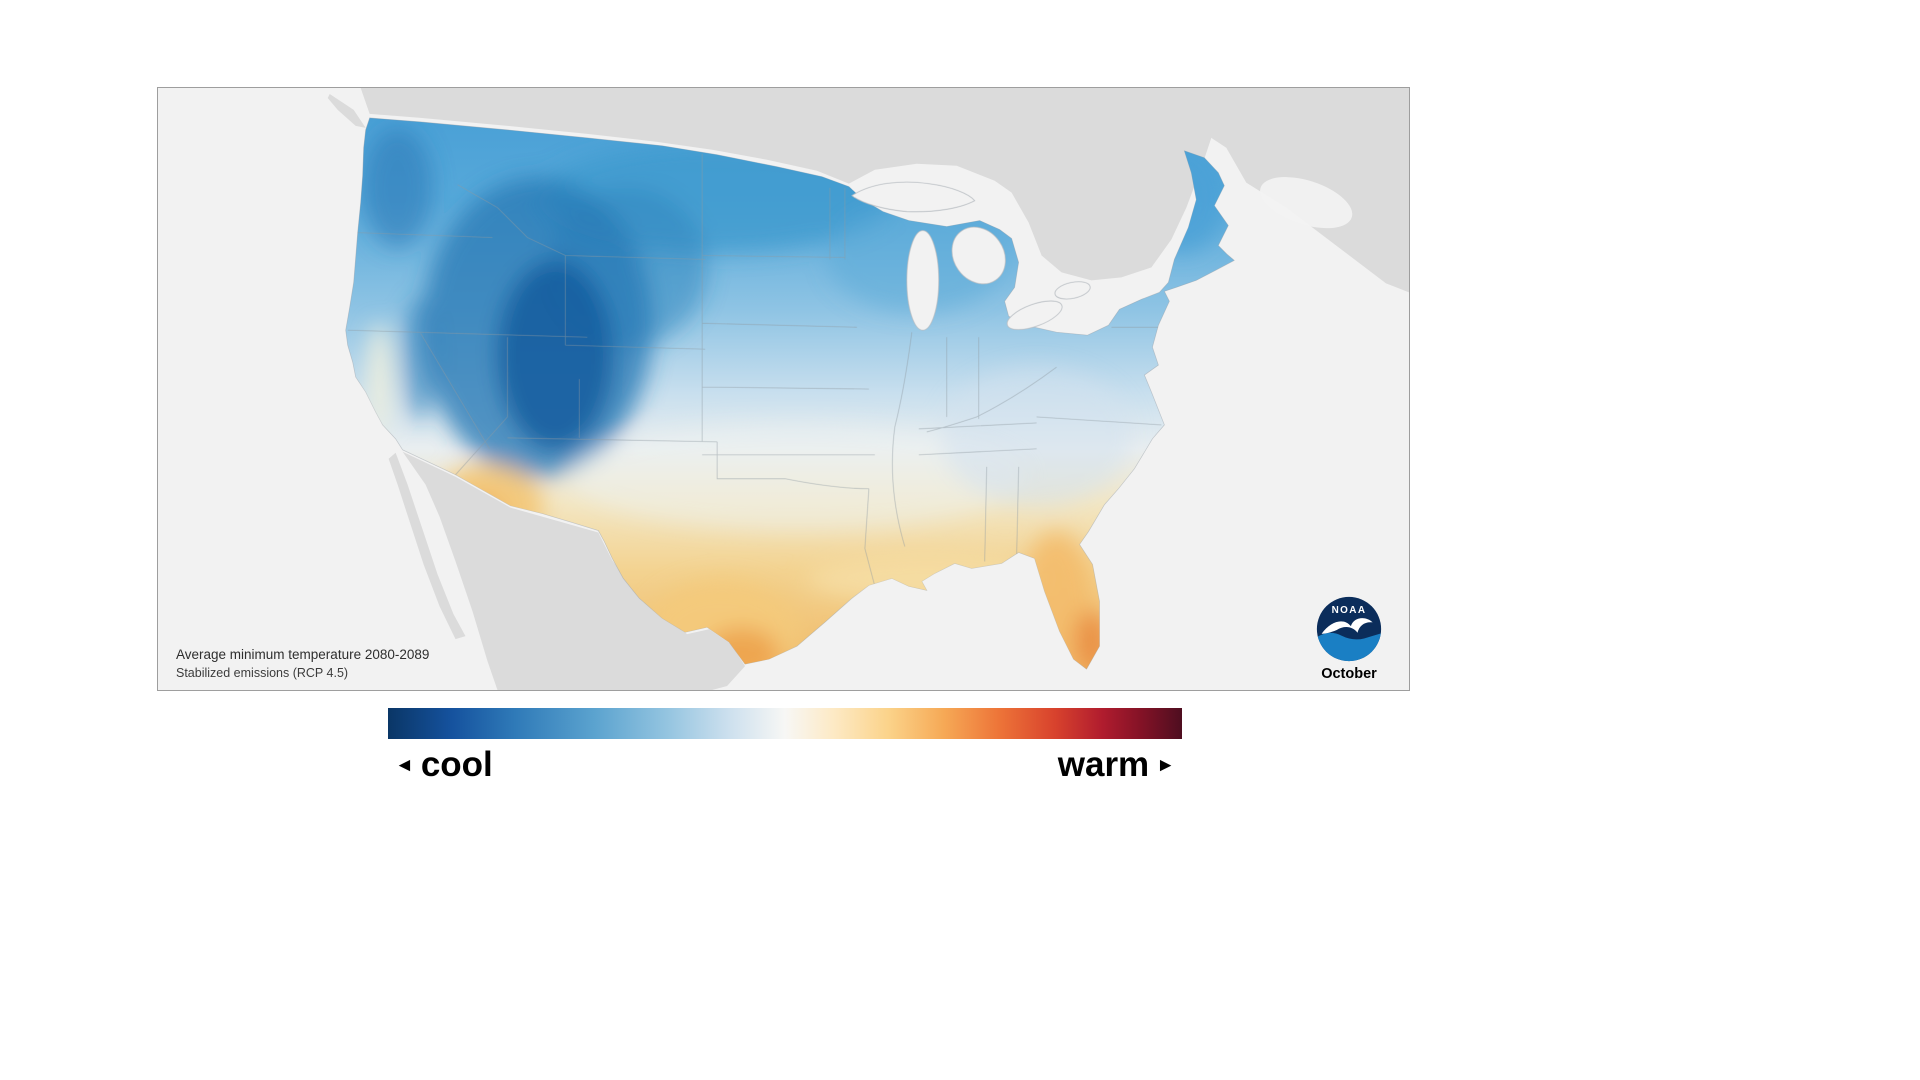 This screenshot has width=1920, height=1080. Describe the element at coordinates (1349, 610) in the screenshot. I see `noaa-logo-text: NOAA` at that location.